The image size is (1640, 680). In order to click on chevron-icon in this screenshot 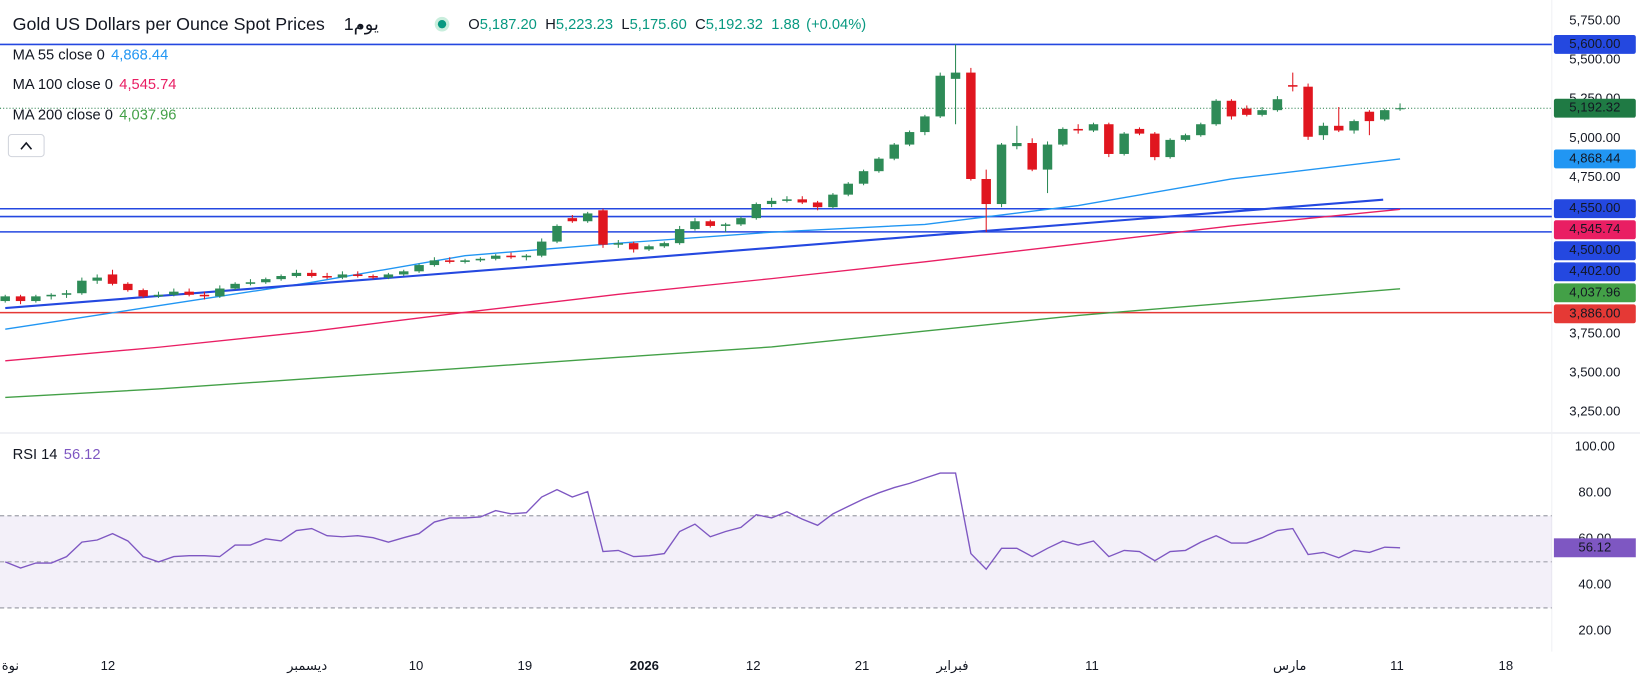, I will do `click(26, 145)`.